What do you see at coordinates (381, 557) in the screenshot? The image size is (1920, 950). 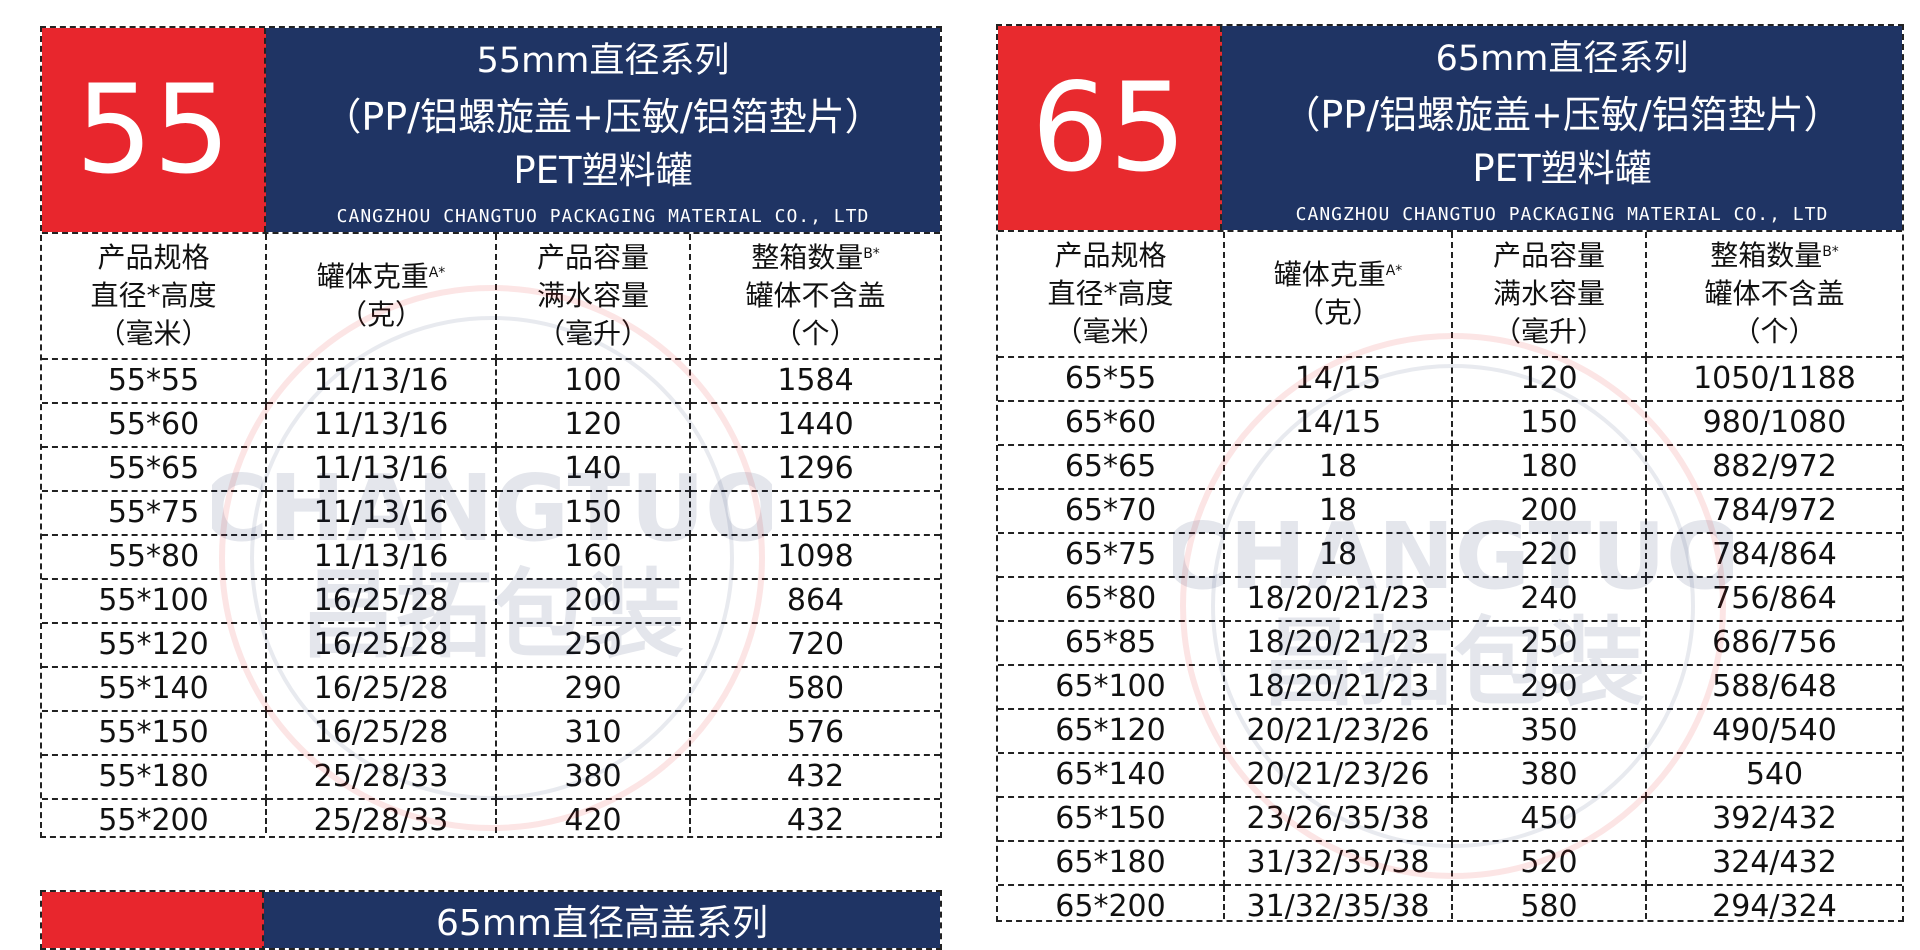 I see `table-cell: 11/13/16` at bounding box center [381, 557].